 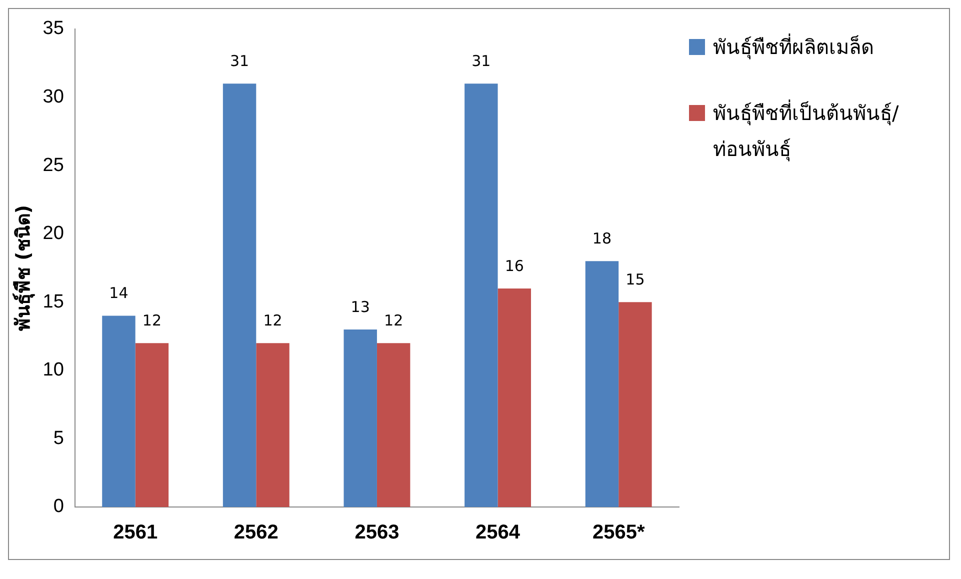 I want to click on data-label: 13, so click(x=360, y=307).